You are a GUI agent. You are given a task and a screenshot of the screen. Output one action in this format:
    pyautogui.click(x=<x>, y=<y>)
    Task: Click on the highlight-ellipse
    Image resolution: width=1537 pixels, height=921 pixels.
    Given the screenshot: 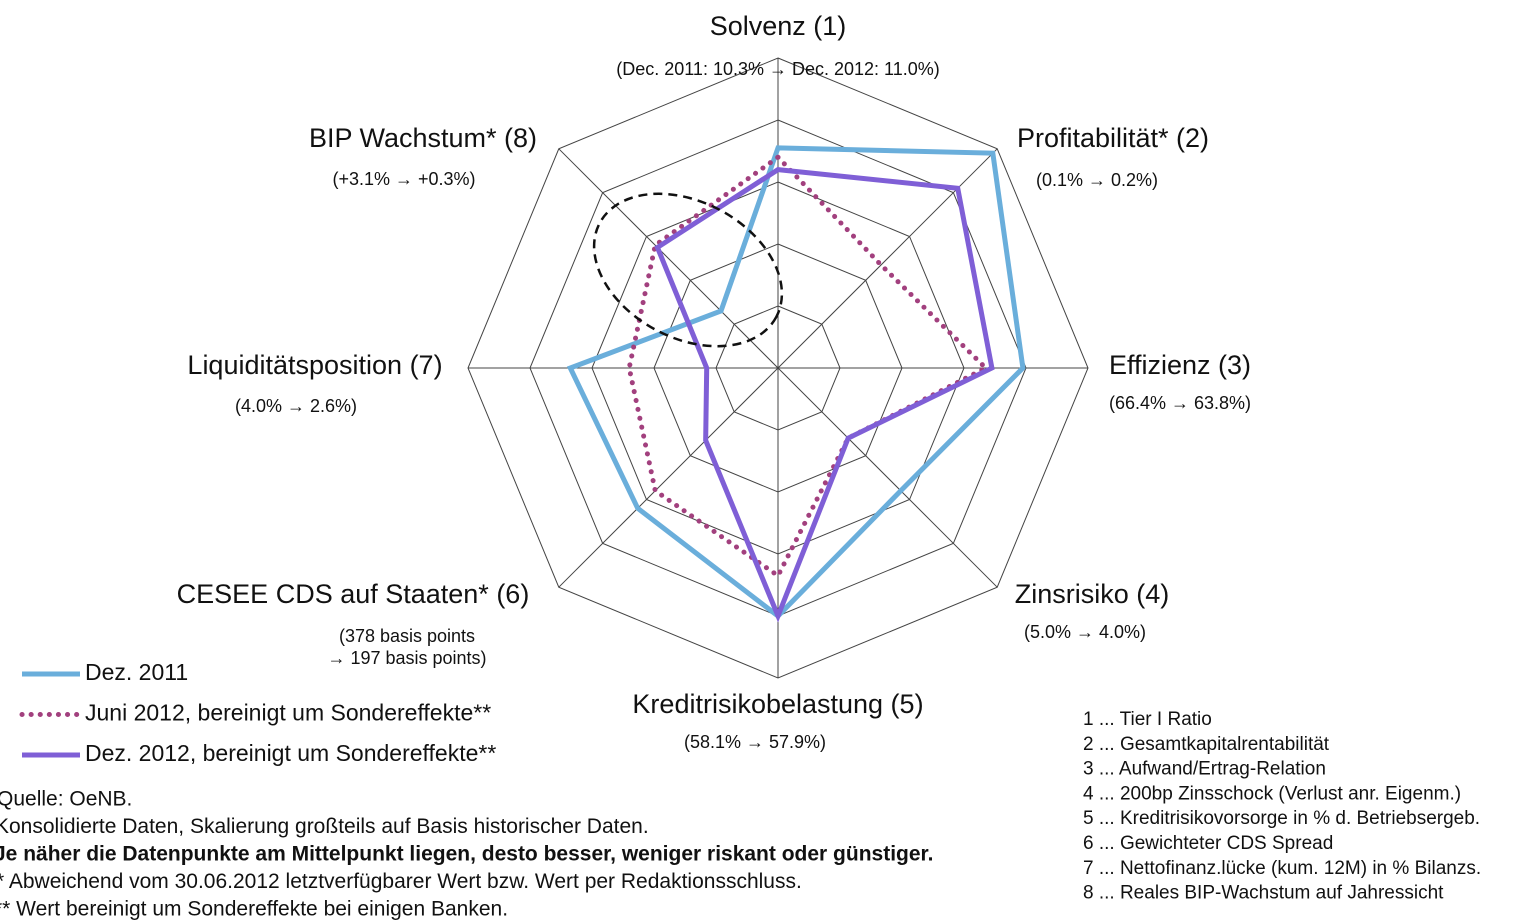 What is the action you would take?
    pyautogui.click(x=688, y=270)
    